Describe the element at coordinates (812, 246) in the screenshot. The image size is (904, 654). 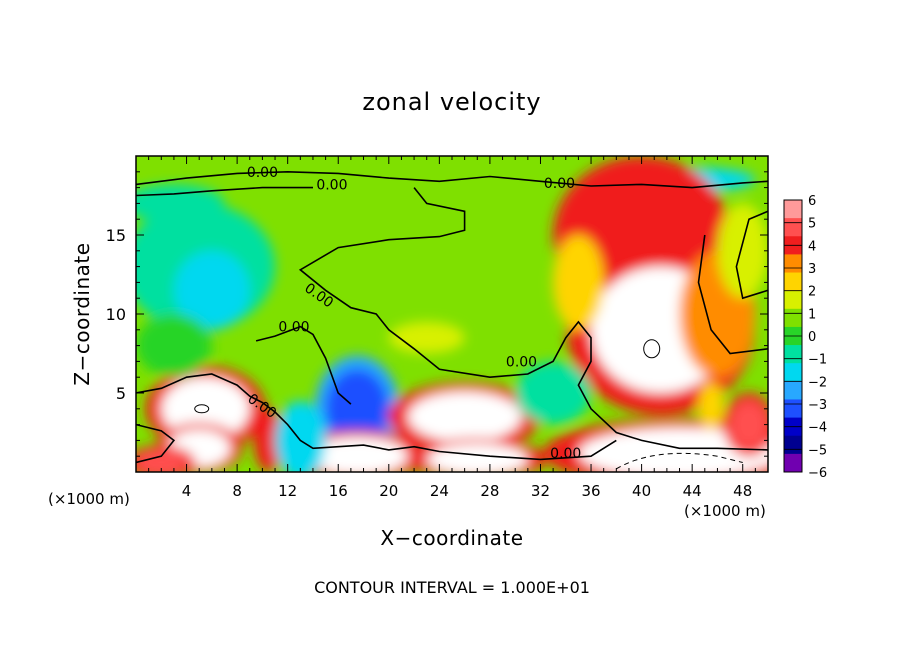
I see `colorbar-label: 4` at that location.